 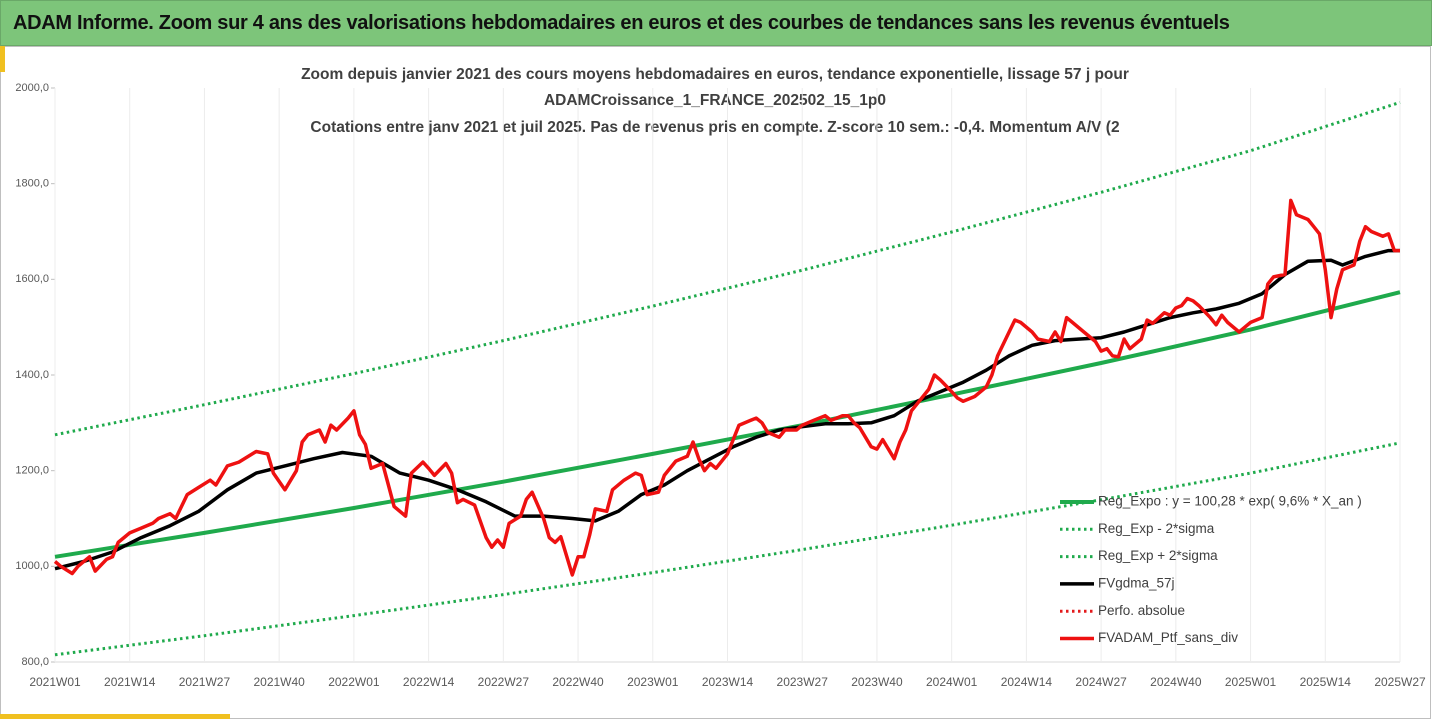 I want to click on x-tick-label: 2021W14, so click(x=130, y=682).